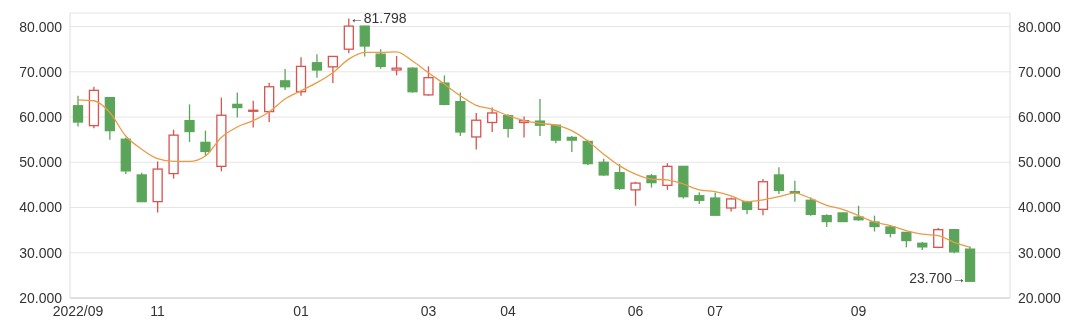 This screenshot has width=1080, height=327. Describe the element at coordinates (378, 18) in the screenshot. I see `annotation: ←81.798` at that location.